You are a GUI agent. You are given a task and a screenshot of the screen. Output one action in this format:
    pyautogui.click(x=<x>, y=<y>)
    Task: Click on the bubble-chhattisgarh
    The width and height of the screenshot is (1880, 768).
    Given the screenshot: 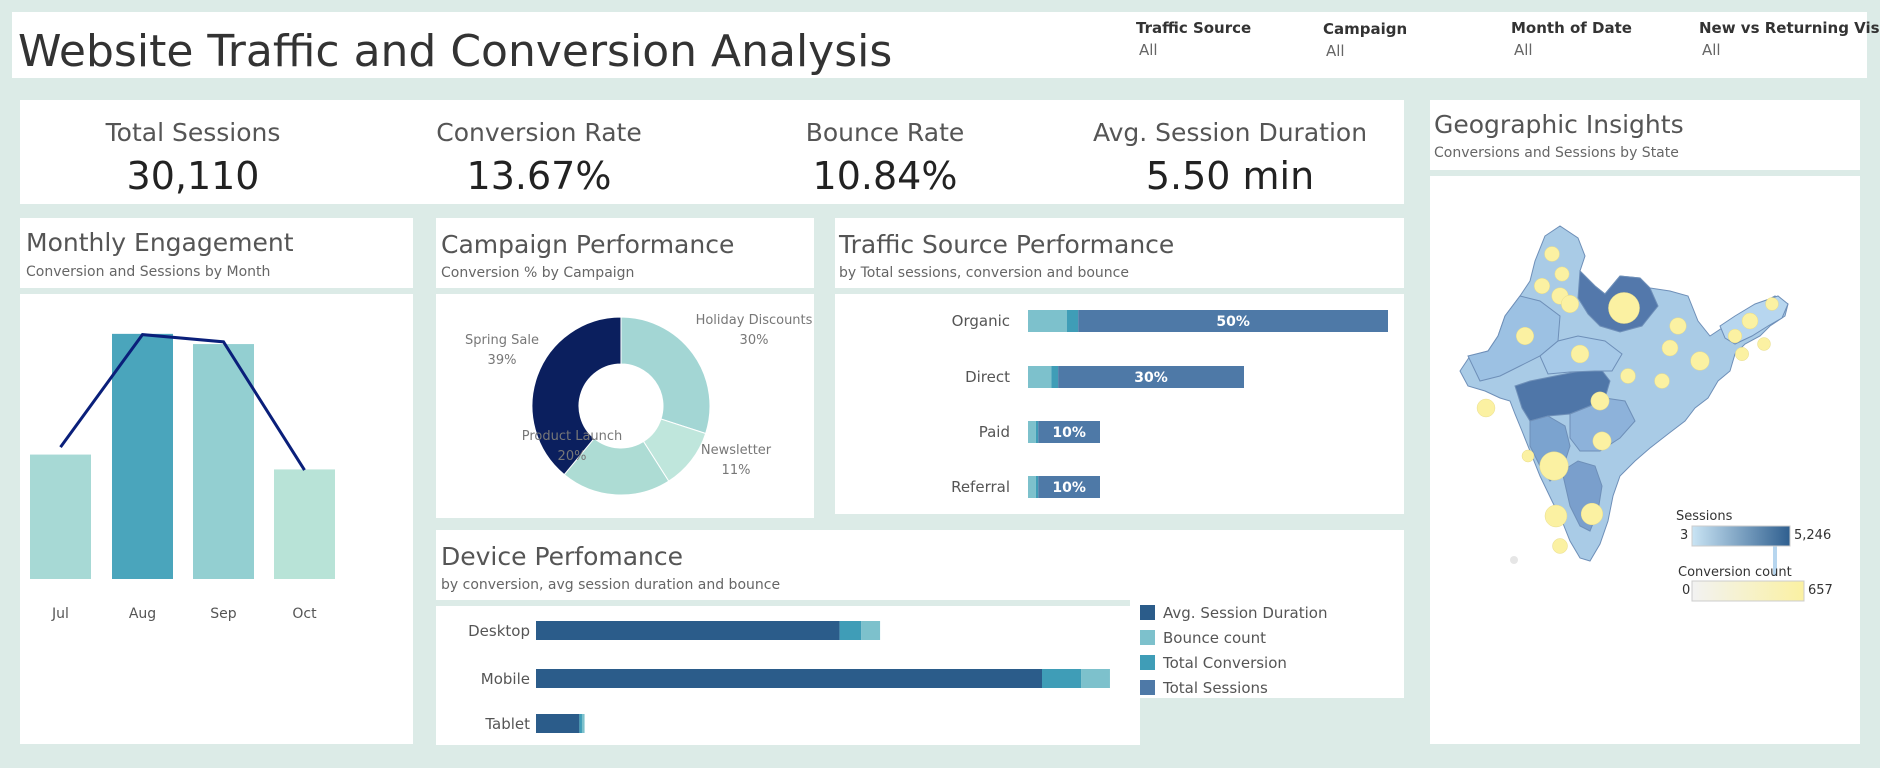 What is the action you would take?
    pyautogui.click(x=1628, y=376)
    